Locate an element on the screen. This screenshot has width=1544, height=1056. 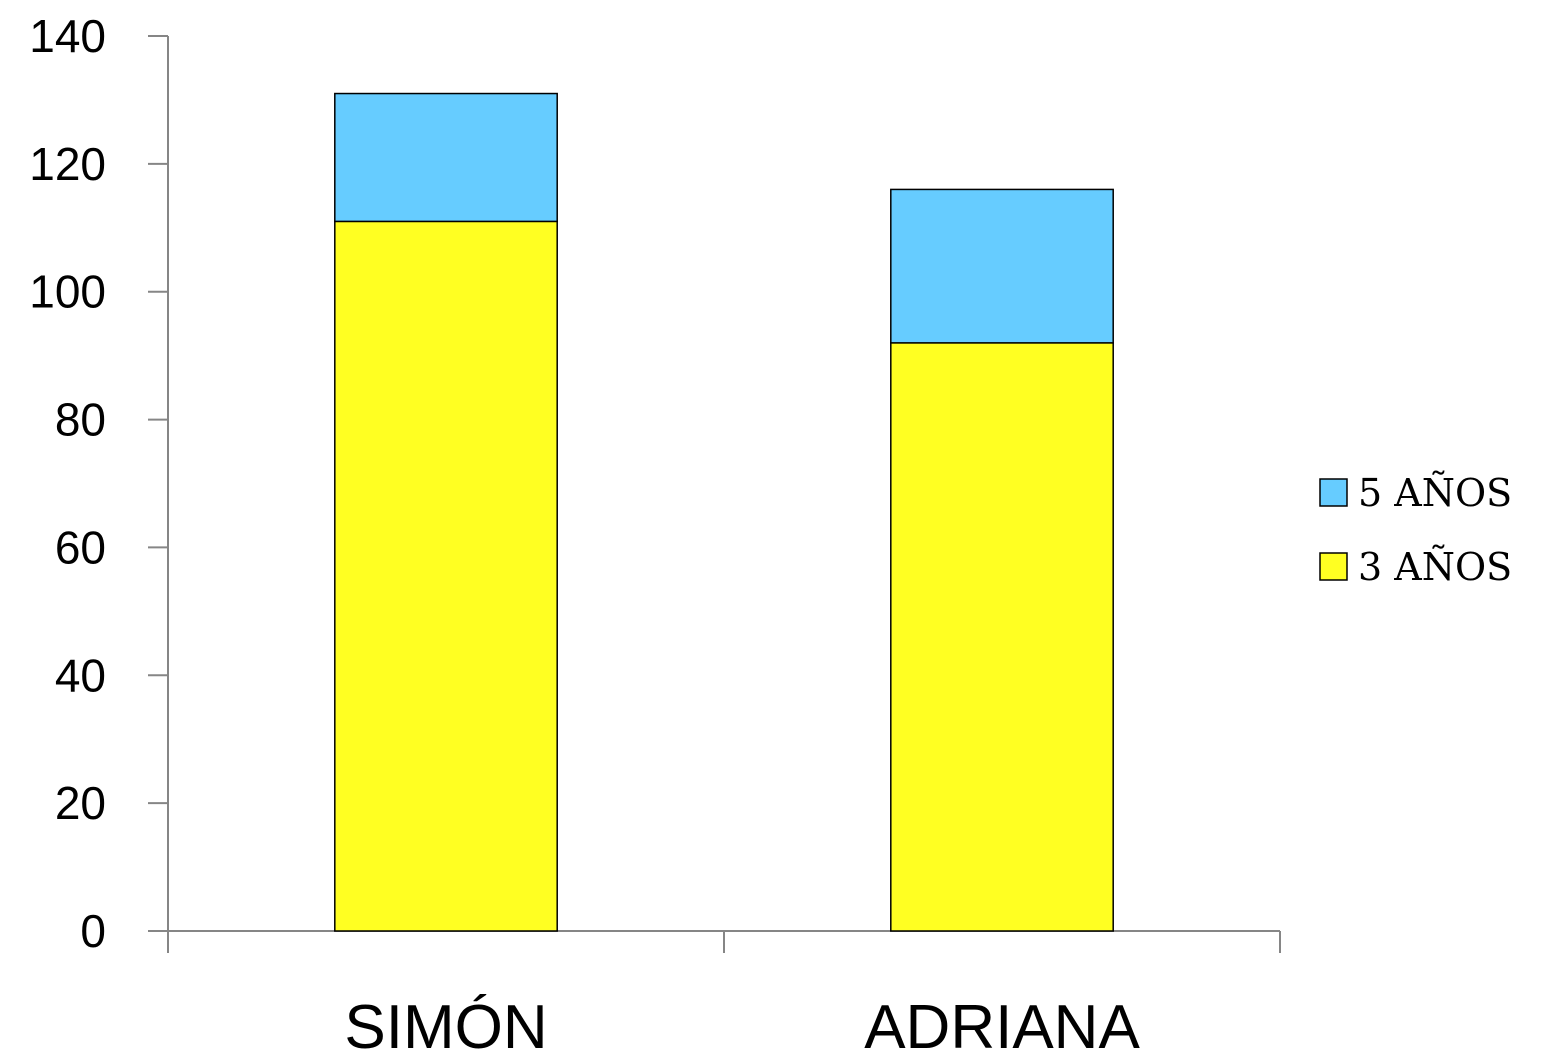
y-tick-label: 140 is located at coordinates (67, 36).